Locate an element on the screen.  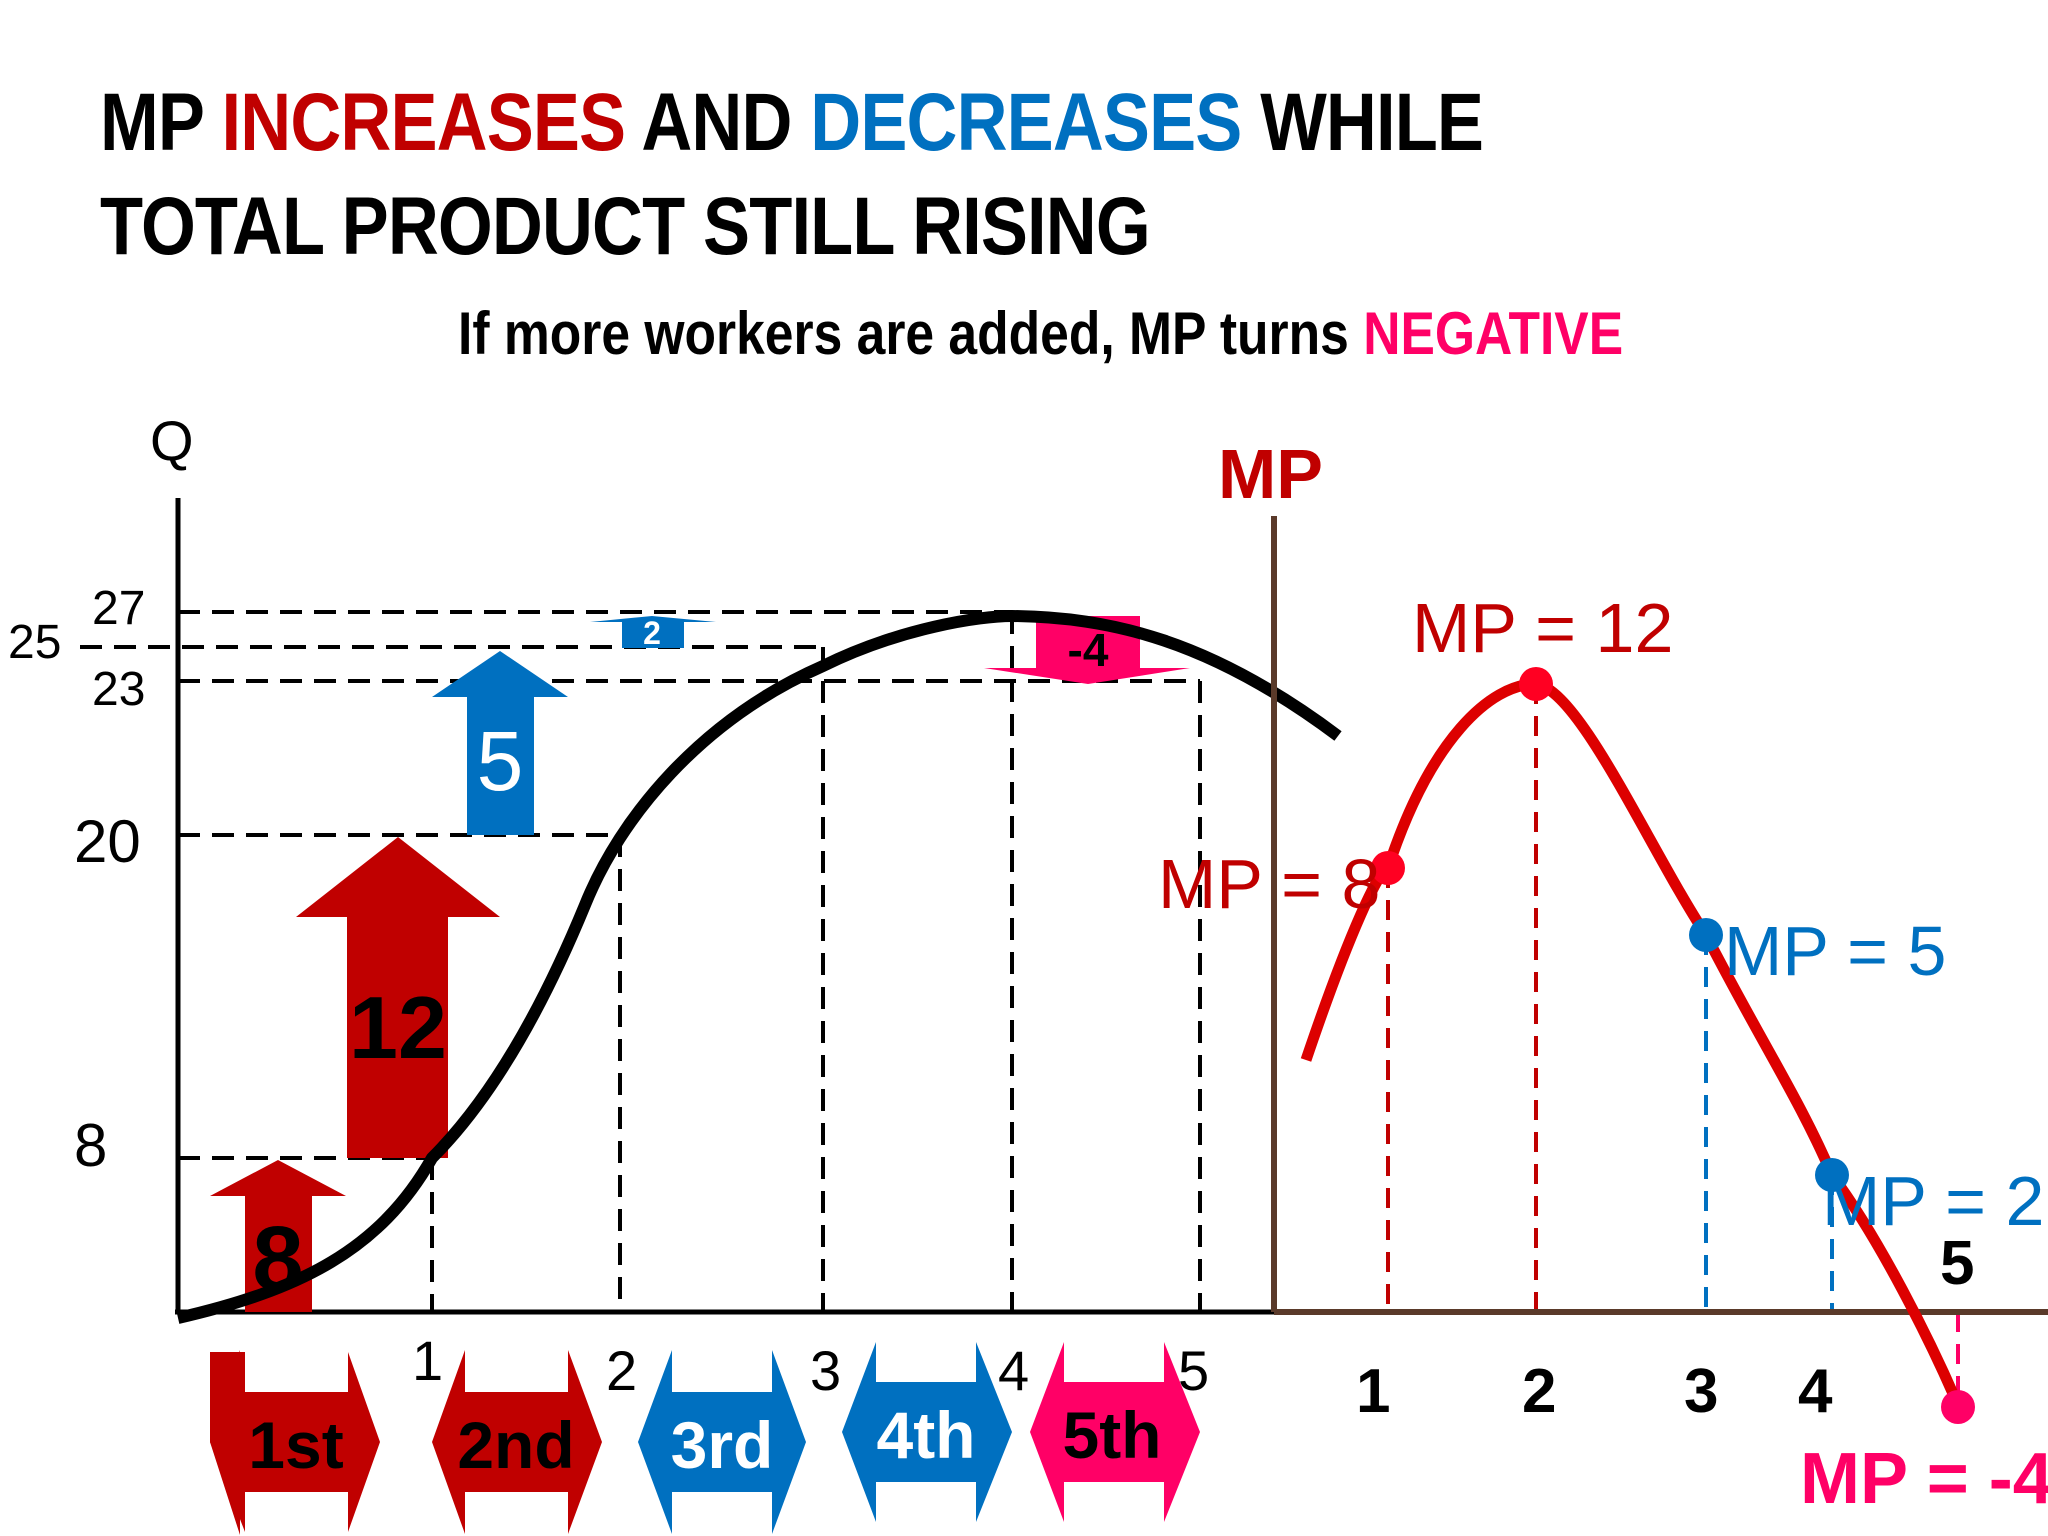
increment-arrow-2: 2 is located at coordinates (653, 633).